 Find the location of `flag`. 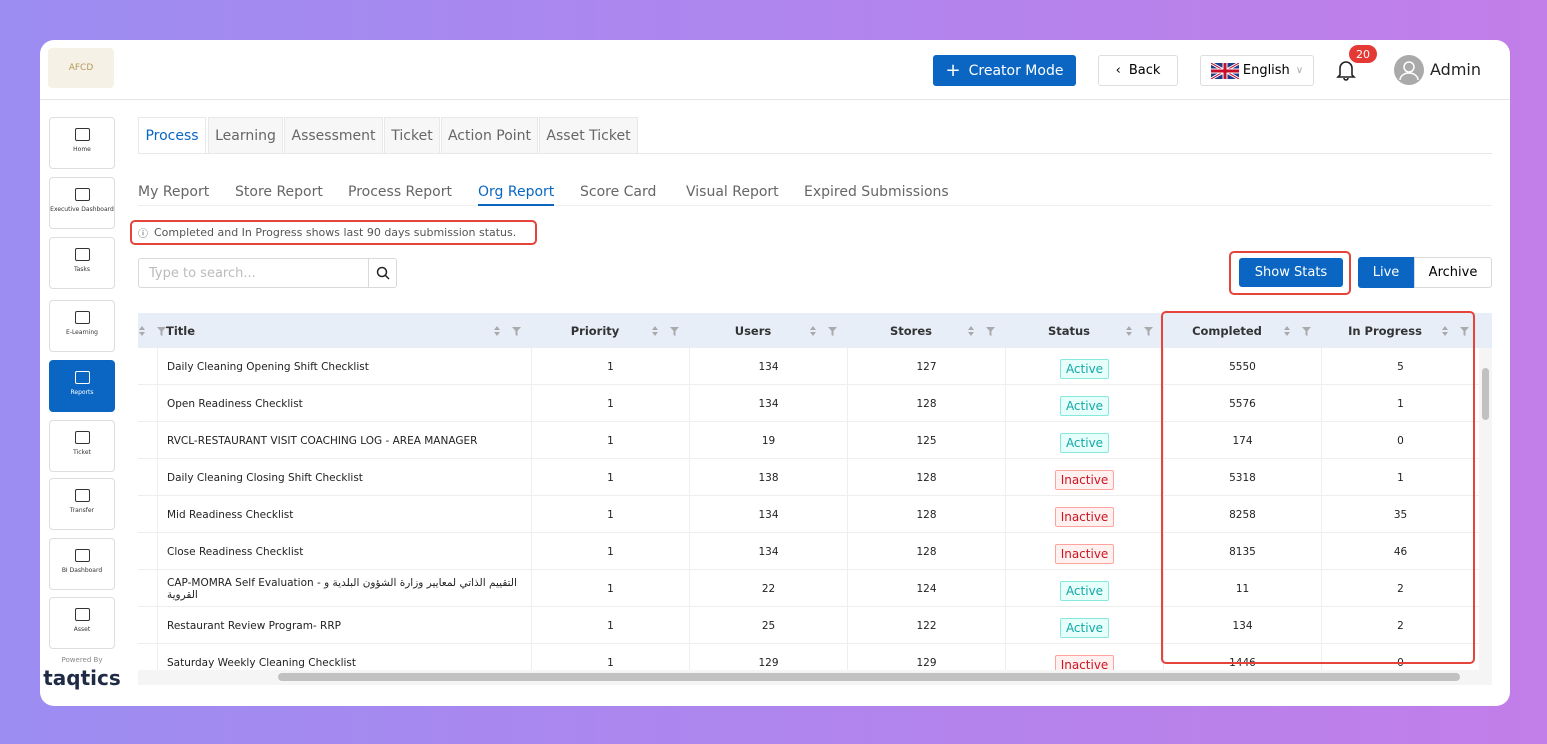

flag is located at coordinates (1224, 70).